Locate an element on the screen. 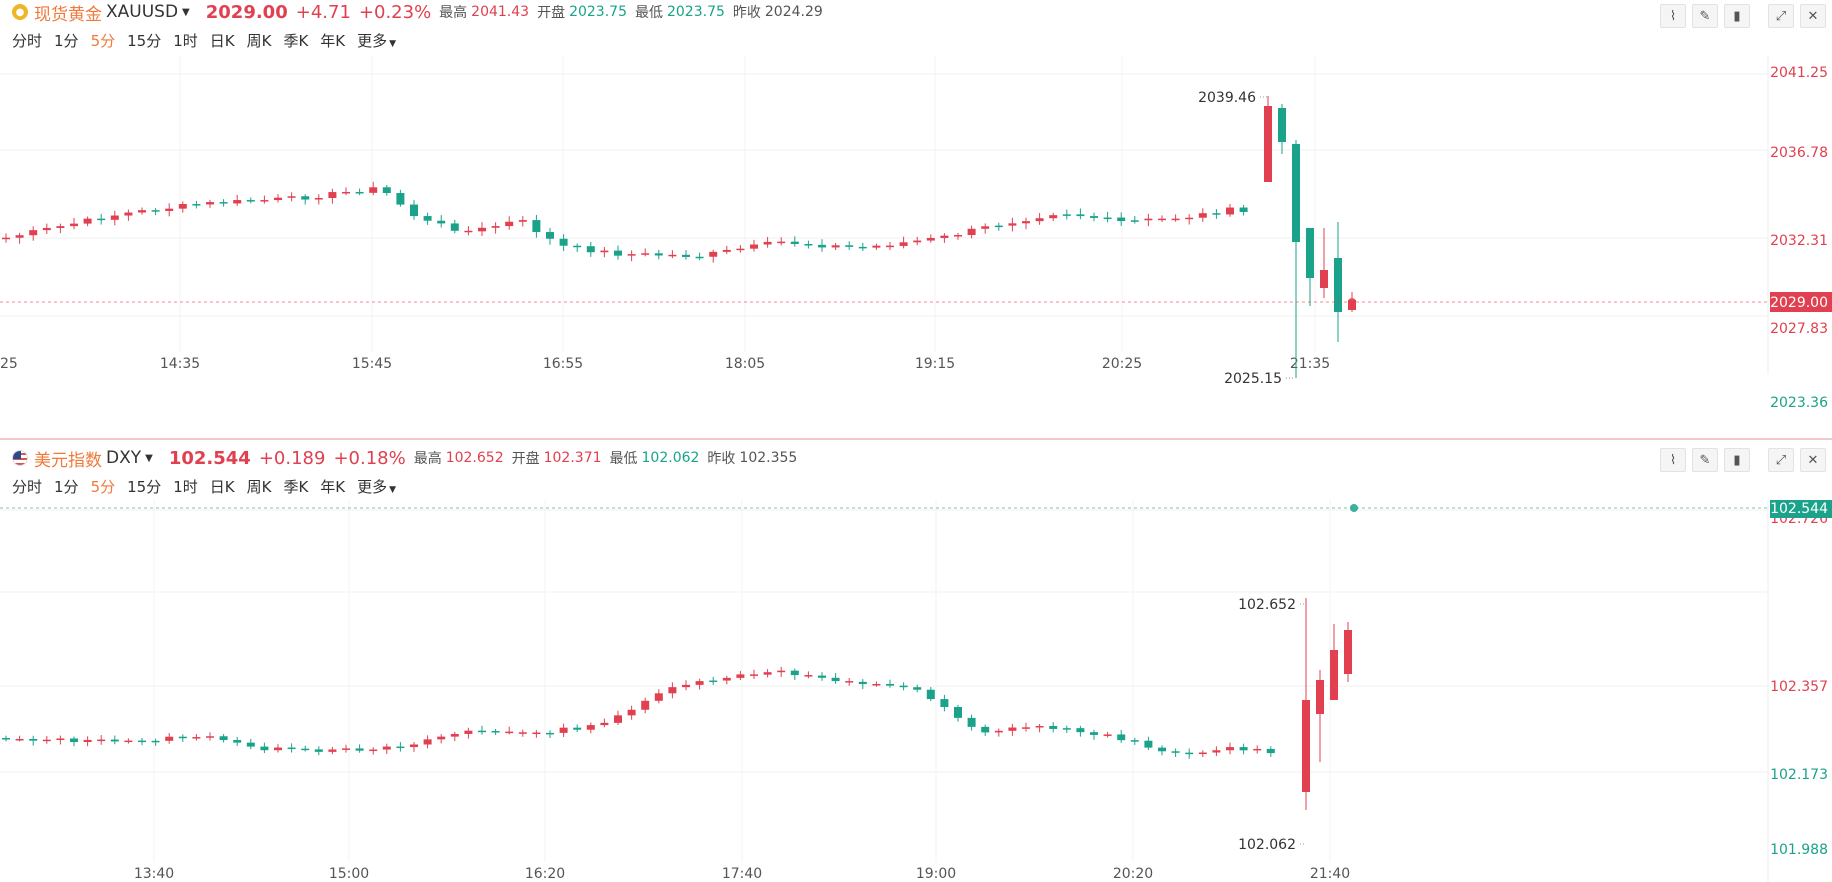 The width and height of the screenshot is (1832, 882). price-change: +0.189 is located at coordinates (292, 458).